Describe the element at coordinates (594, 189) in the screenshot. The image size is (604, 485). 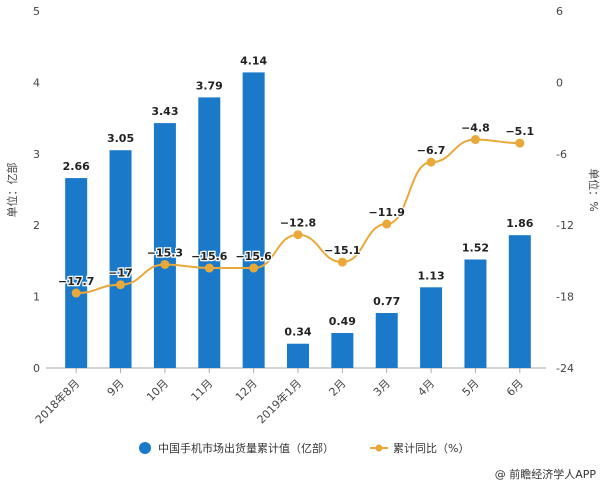
I see `y2-axis-title: 单位：%` at that location.